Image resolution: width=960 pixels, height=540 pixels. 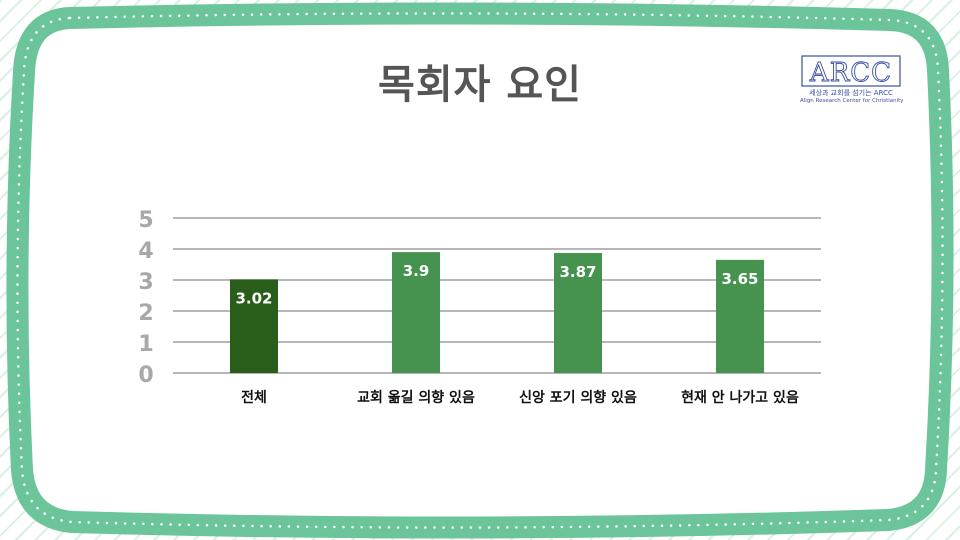 I want to click on arcc-logo-mark: ARCC, so click(x=851, y=71).